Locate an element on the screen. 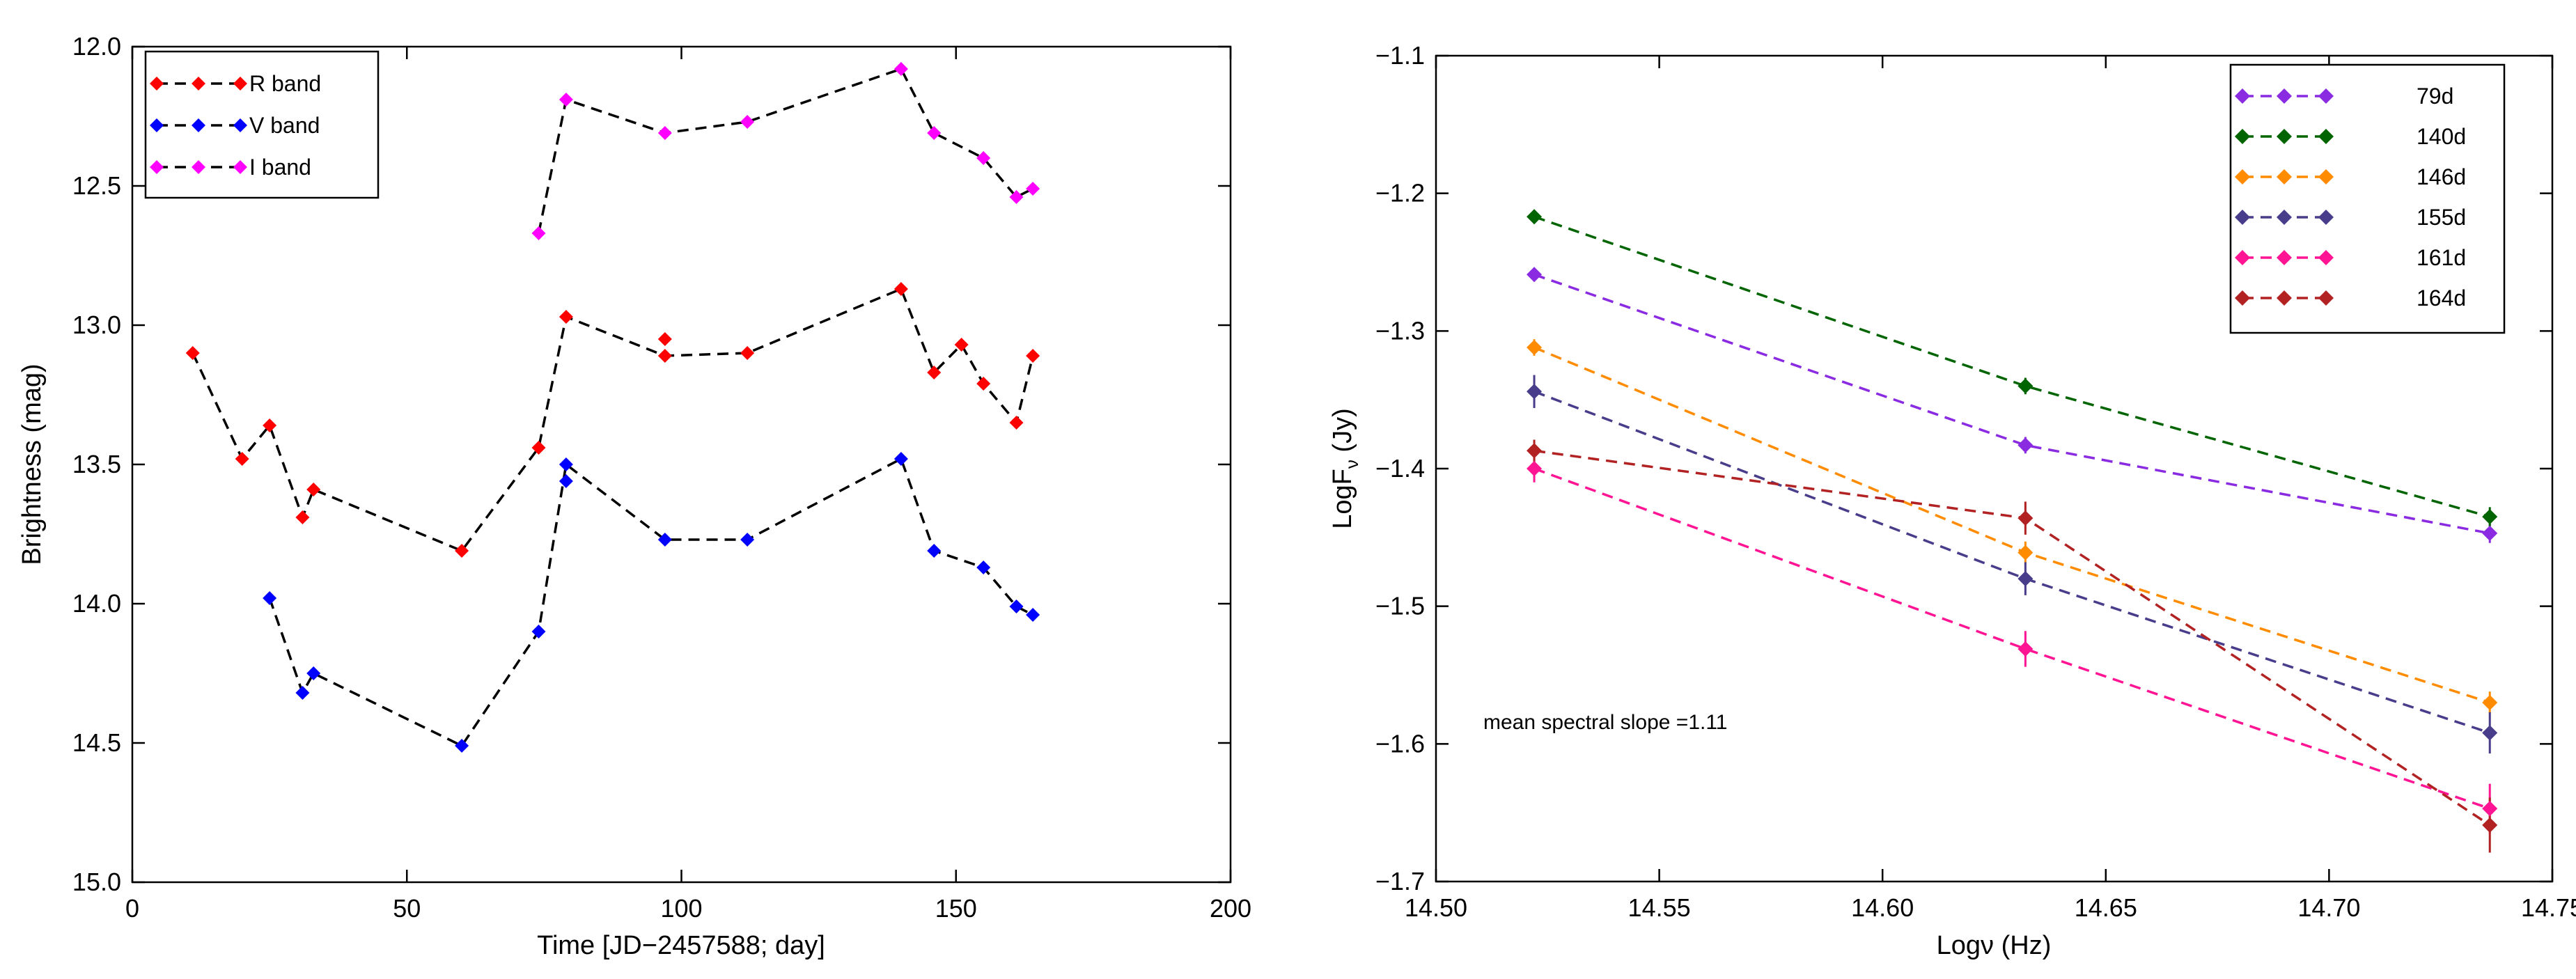 The image size is (2576, 979). right-xtick-label: 14.75 is located at coordinates (2548, 907).